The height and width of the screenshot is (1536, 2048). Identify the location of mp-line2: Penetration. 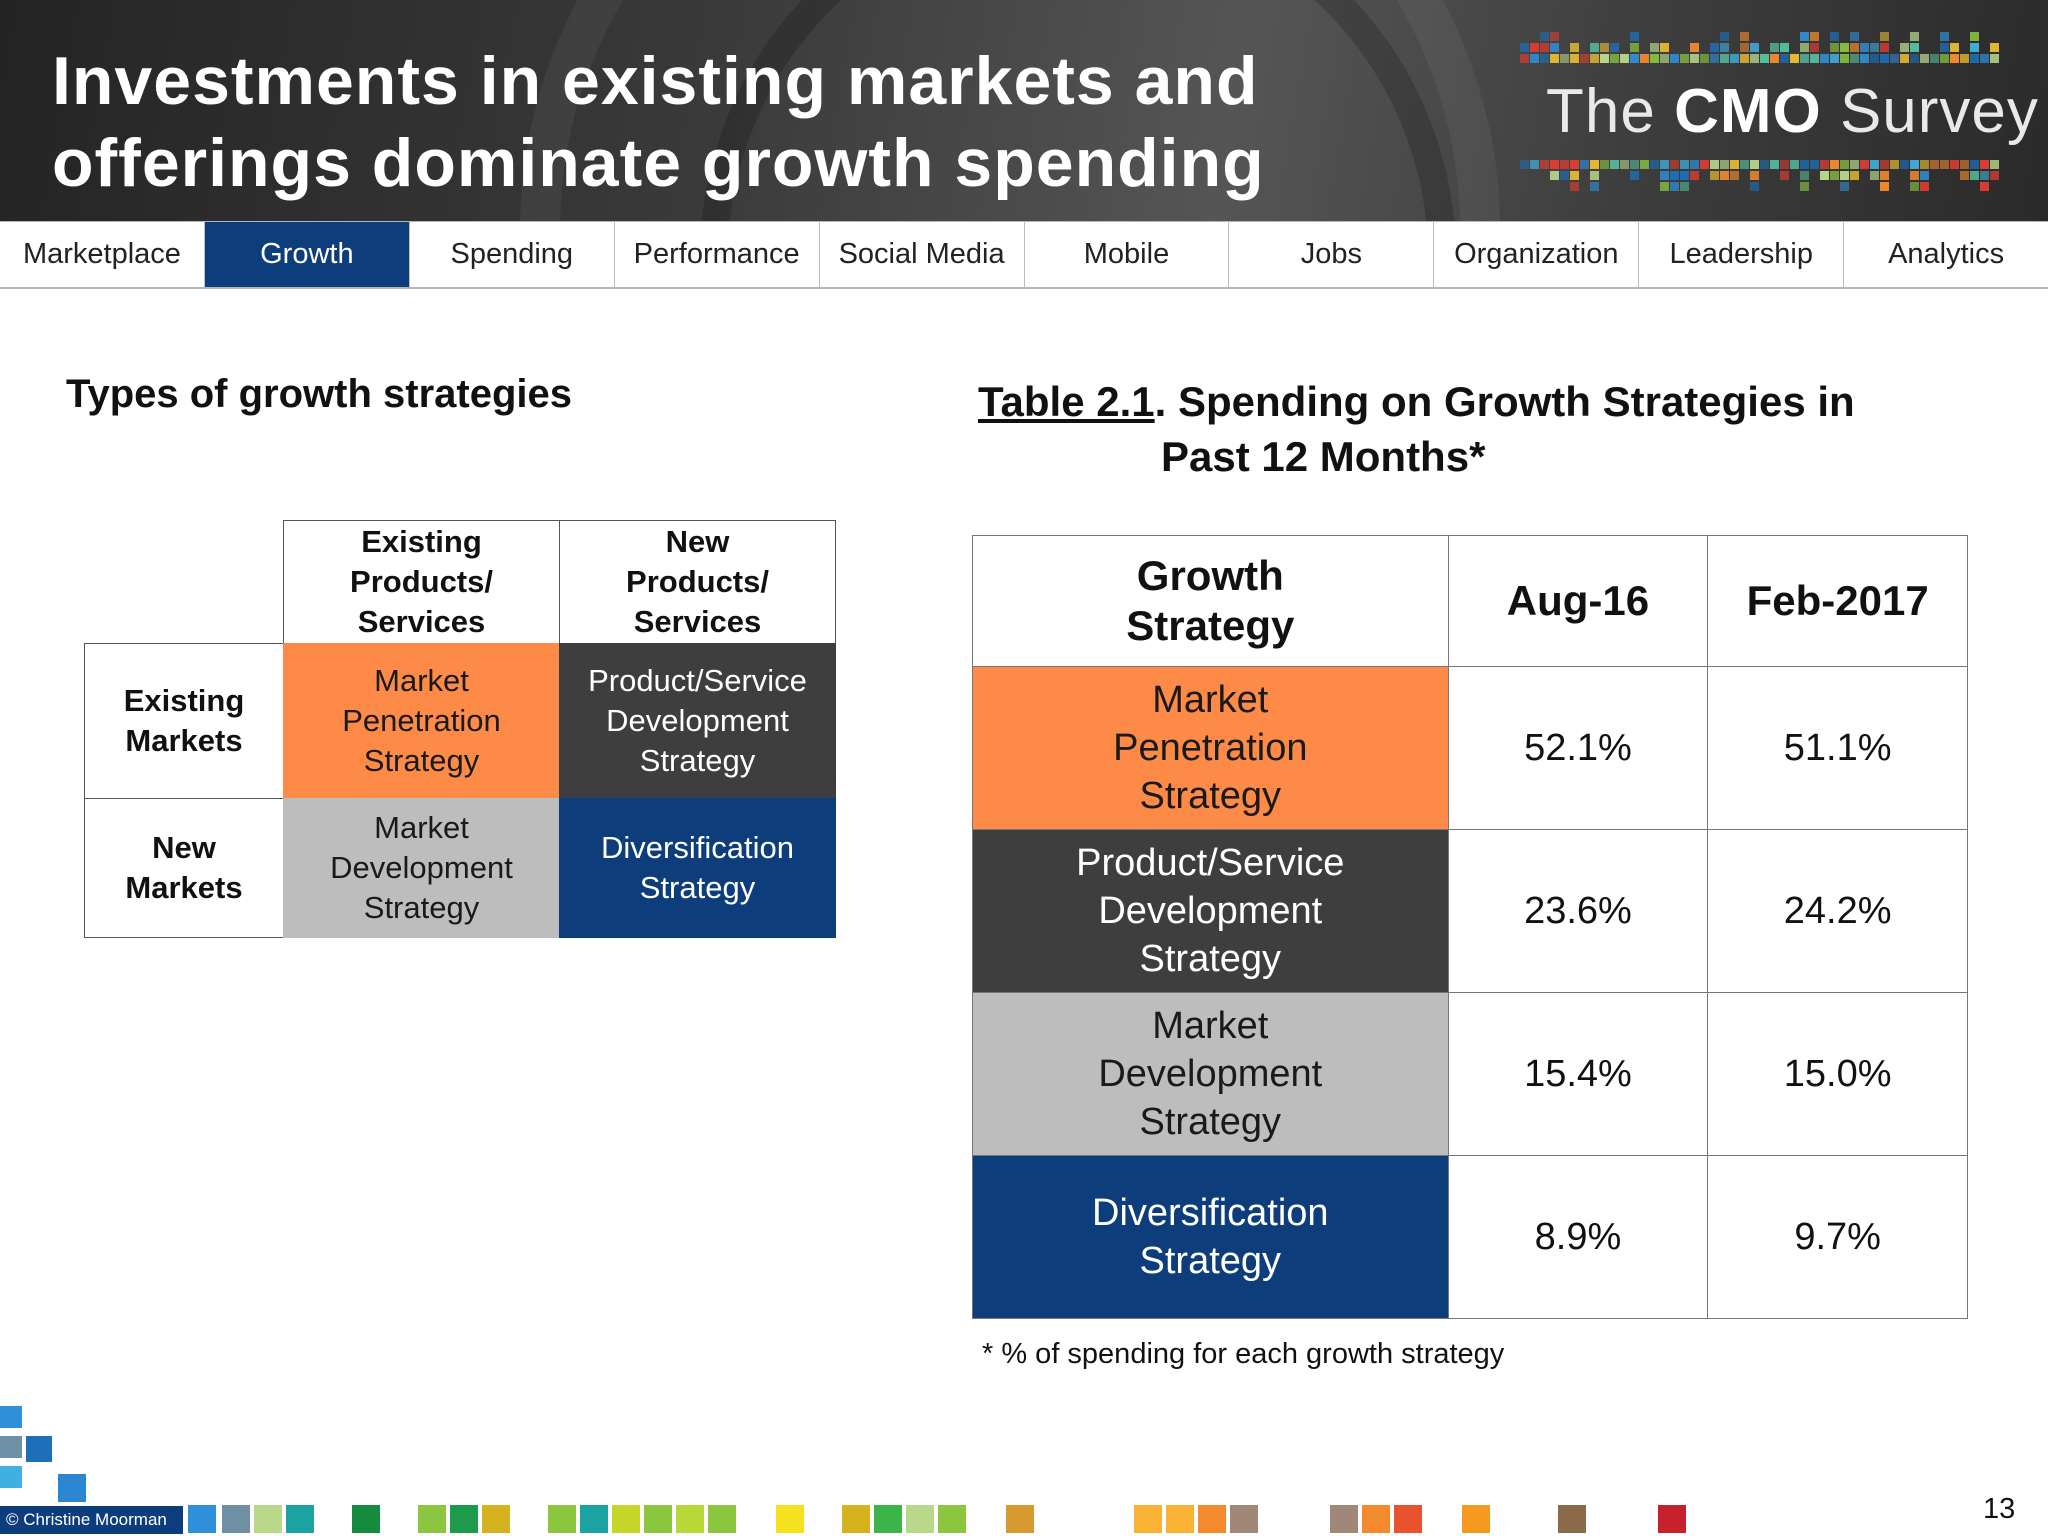
(421, 720).